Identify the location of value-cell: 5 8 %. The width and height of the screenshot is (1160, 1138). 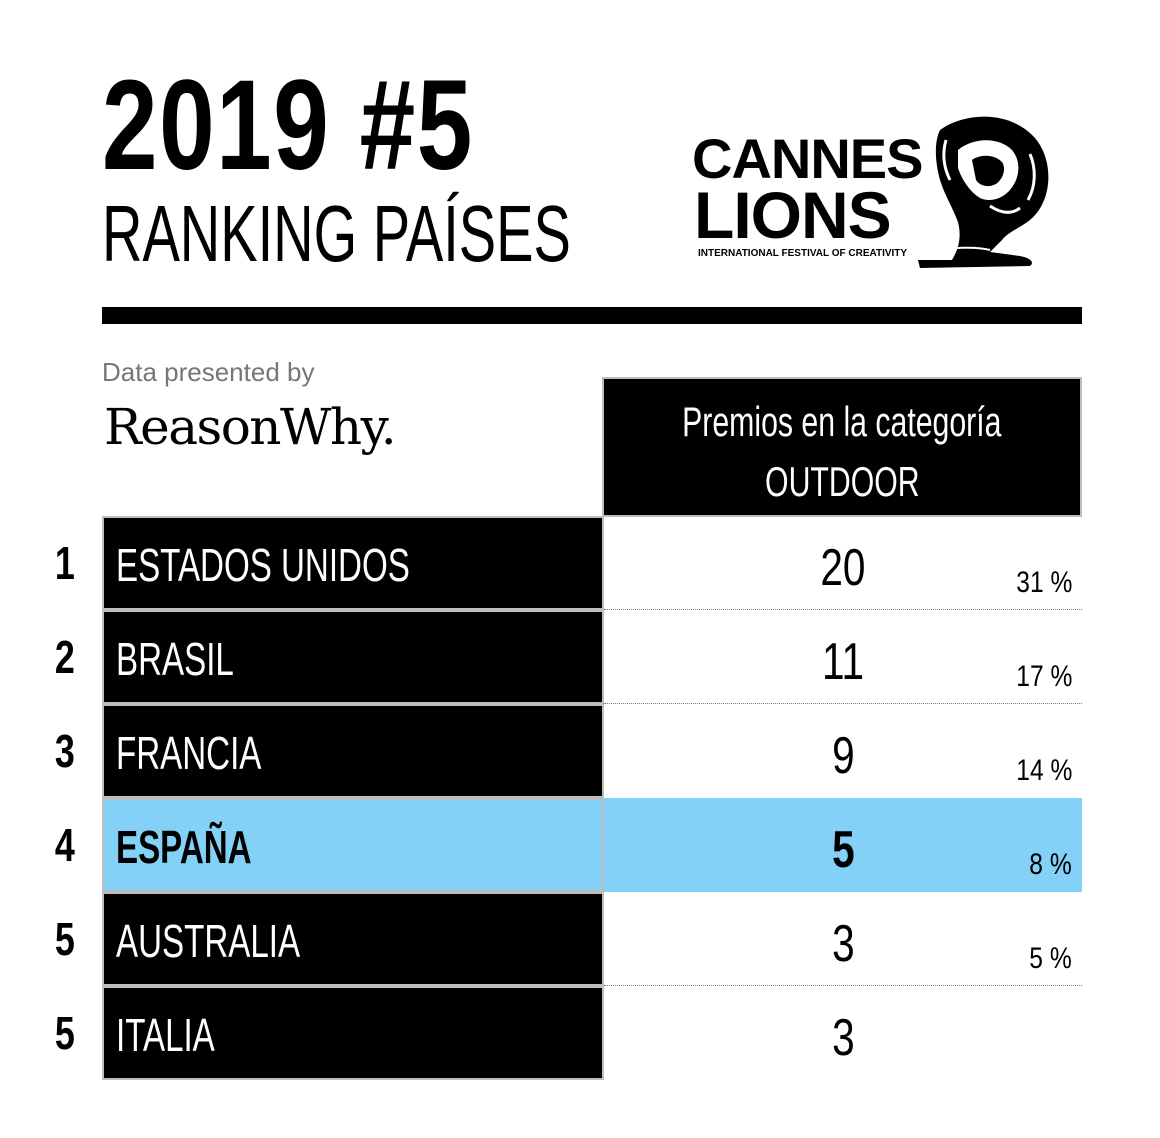
(843, 845).